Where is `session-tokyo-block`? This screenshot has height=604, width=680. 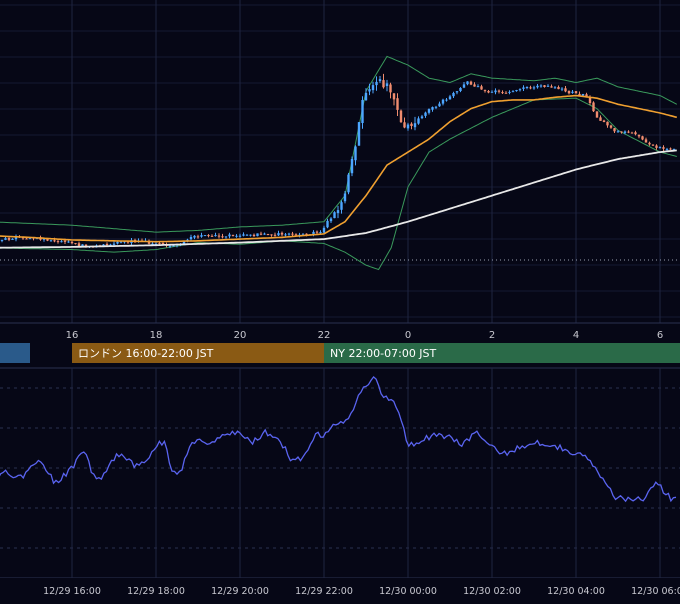 session-tokyo-block is located at coordinates (15, 353).